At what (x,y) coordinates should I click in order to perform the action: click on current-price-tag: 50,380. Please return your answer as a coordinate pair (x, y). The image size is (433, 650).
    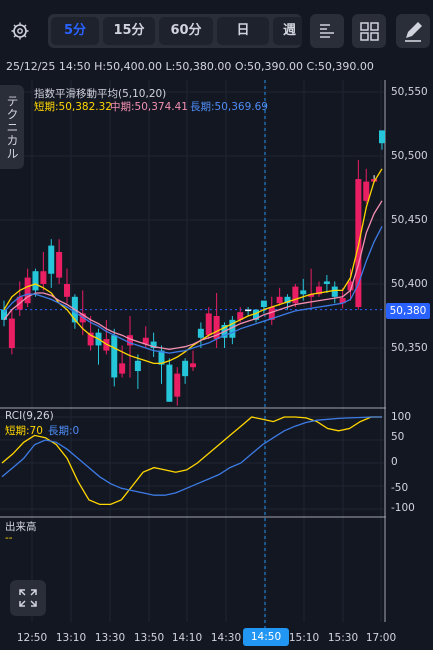
    Looking at the image, I should click on (408, 311).